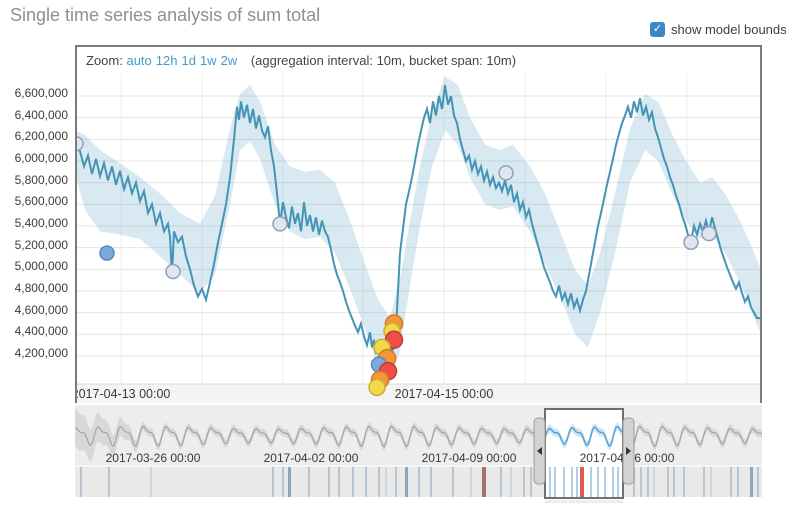  What do you see at coordinates (539, 451) in the screenshot?
I see `chevron-left-icon` at bounding box center [539, 451].